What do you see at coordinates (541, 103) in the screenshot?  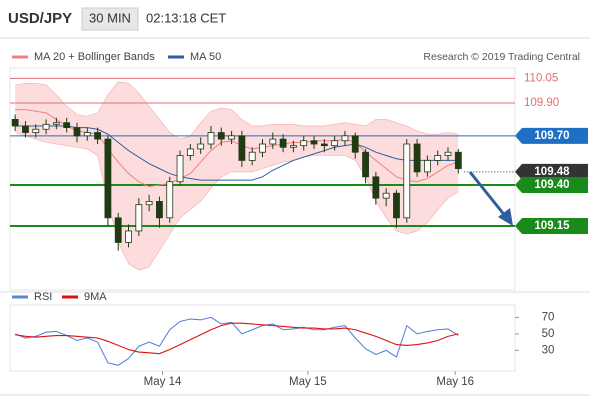 I see `level-label: 109.90` at bounding box center [541, 103].